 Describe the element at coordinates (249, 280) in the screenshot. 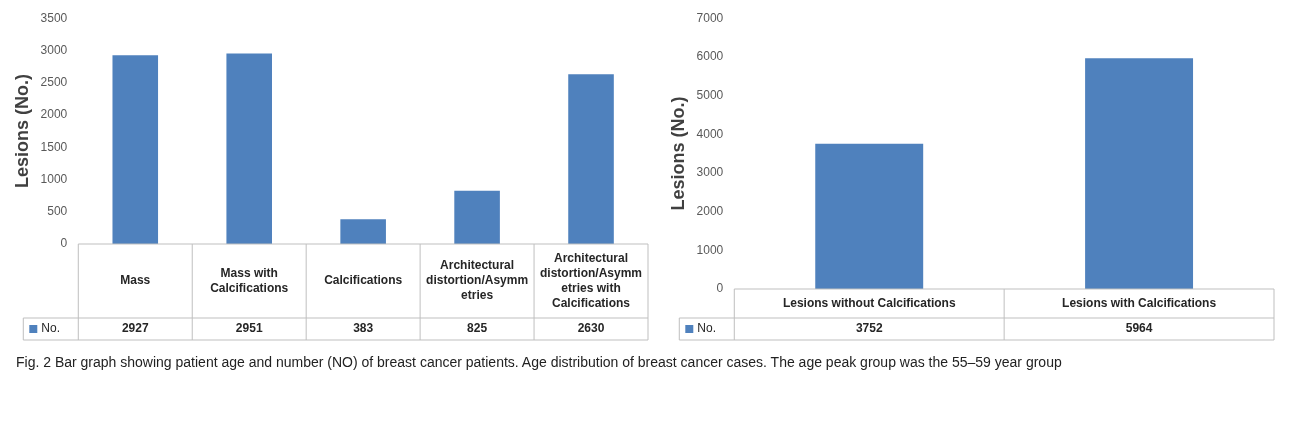

I see `x-tick-label: Mass with Calcifications` at that location.